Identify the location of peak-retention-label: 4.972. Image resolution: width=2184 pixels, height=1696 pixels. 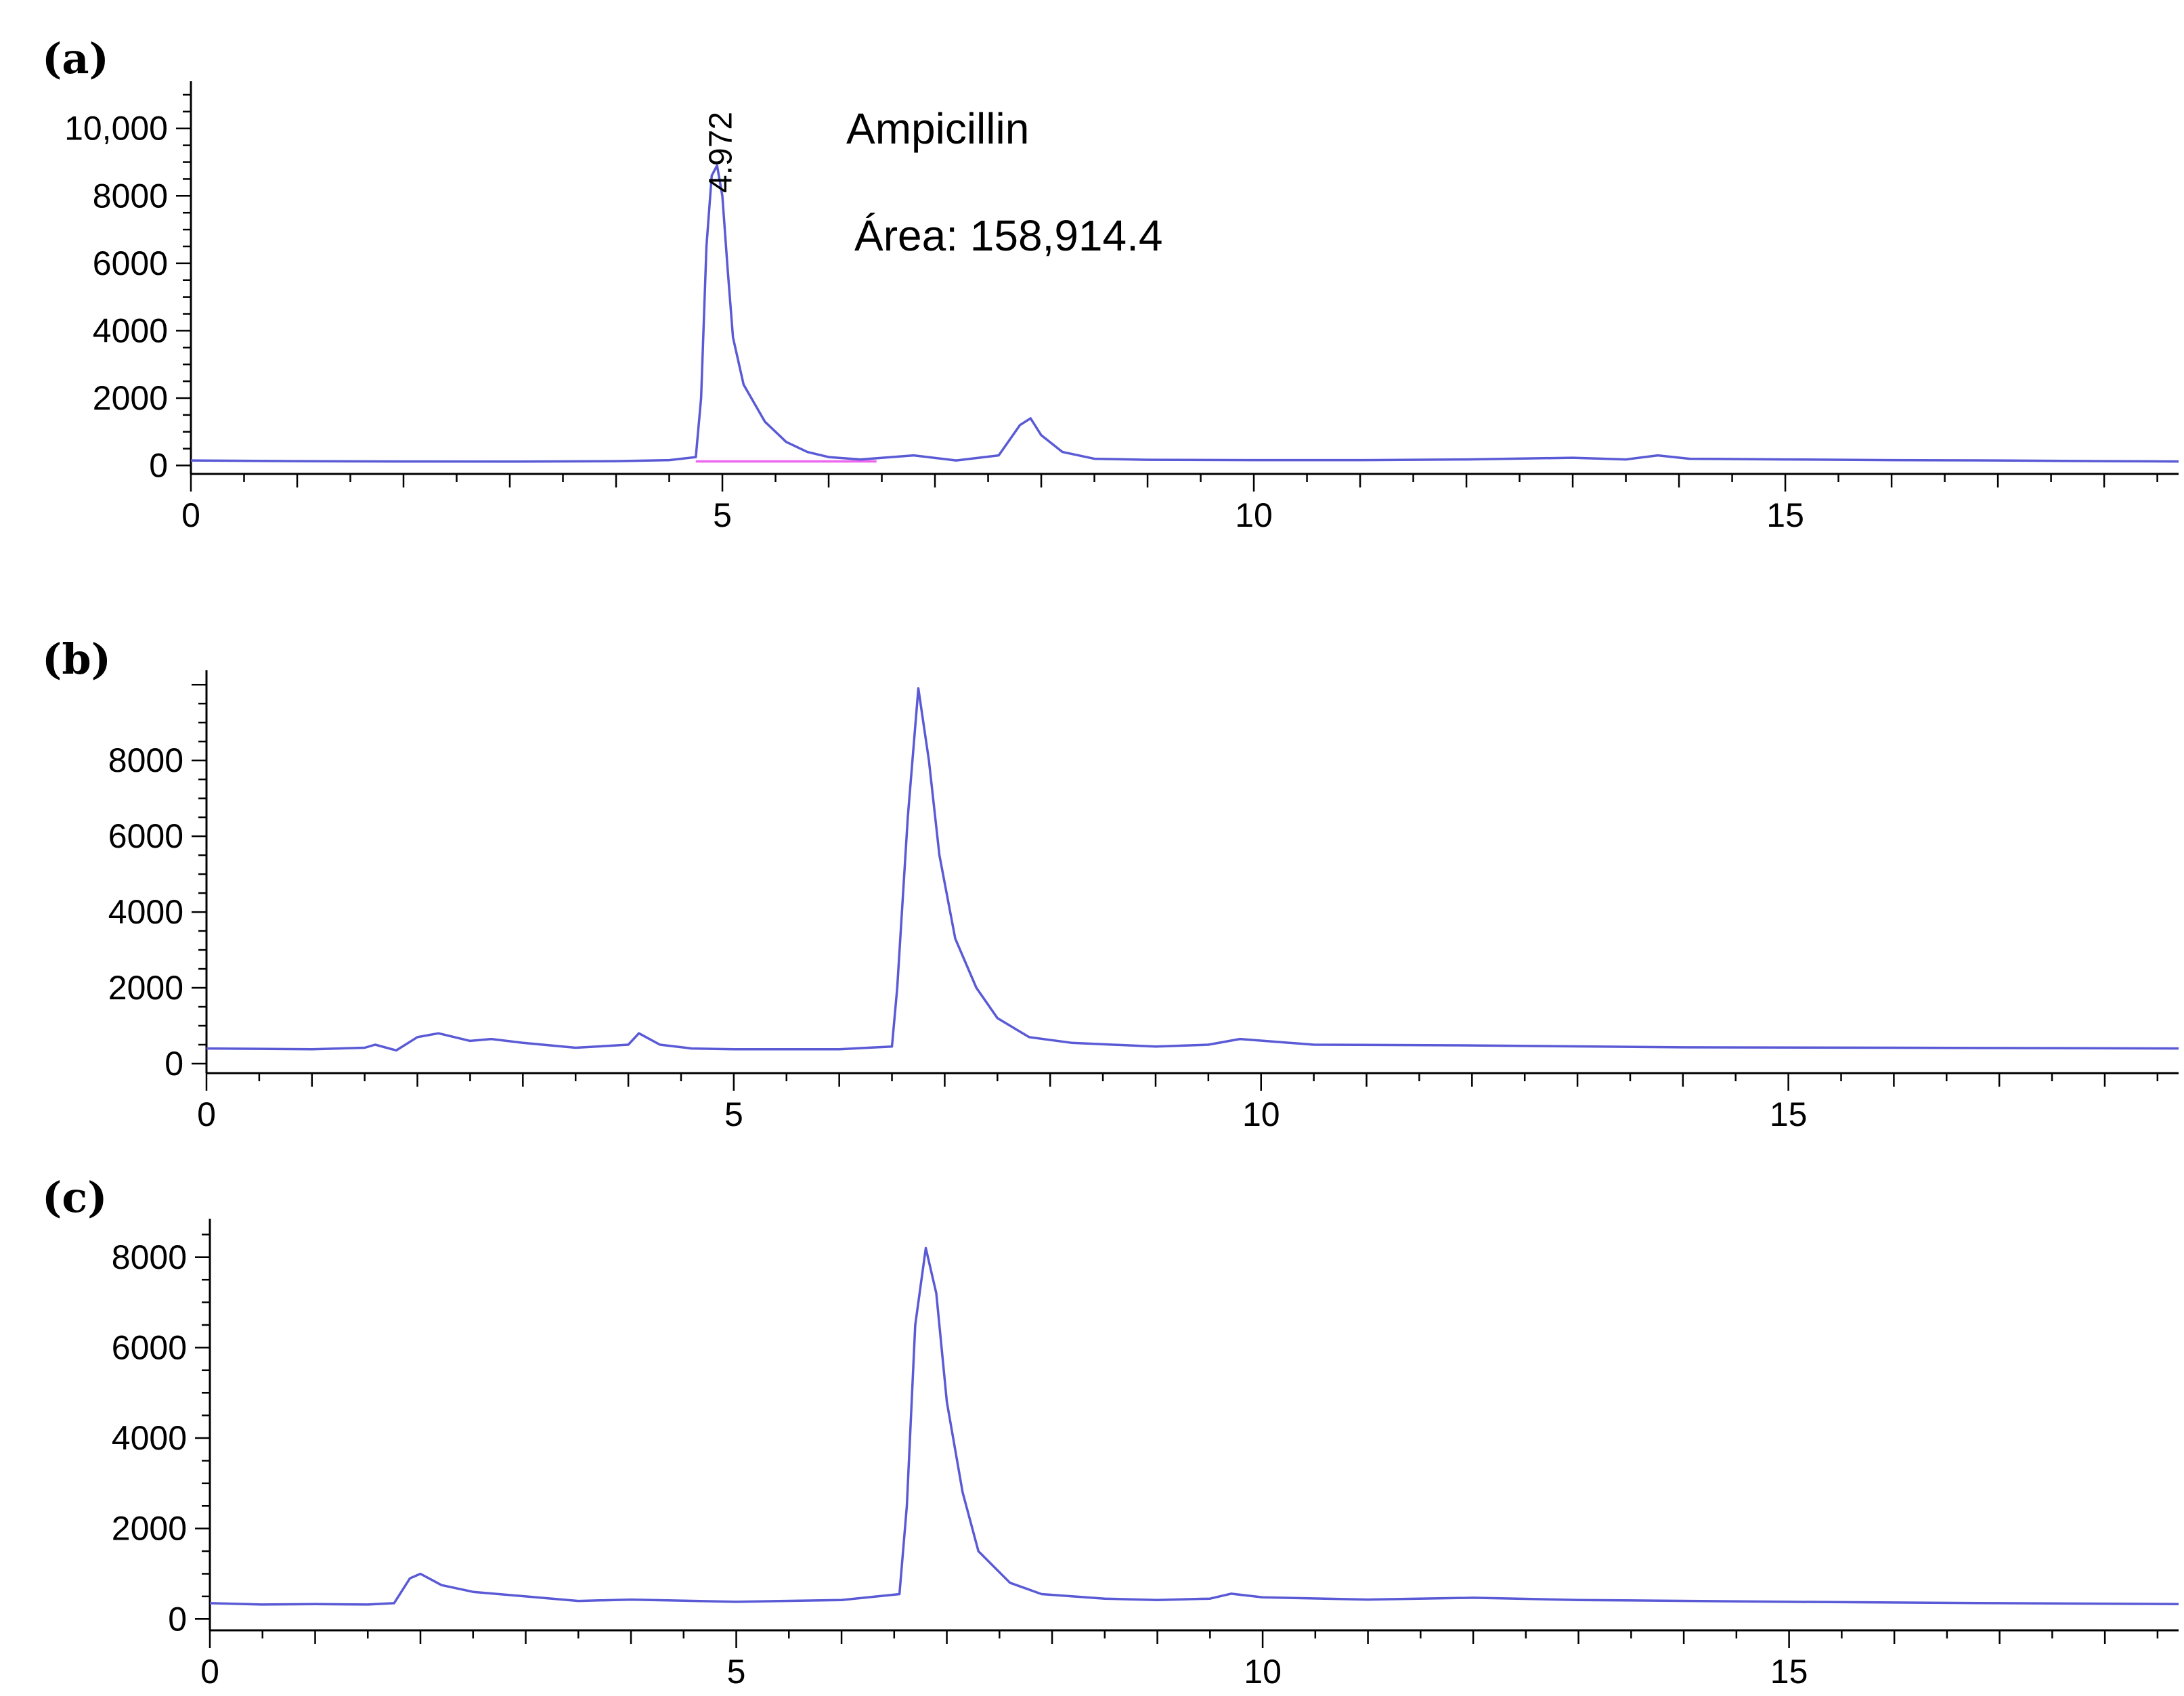
(721, 152).